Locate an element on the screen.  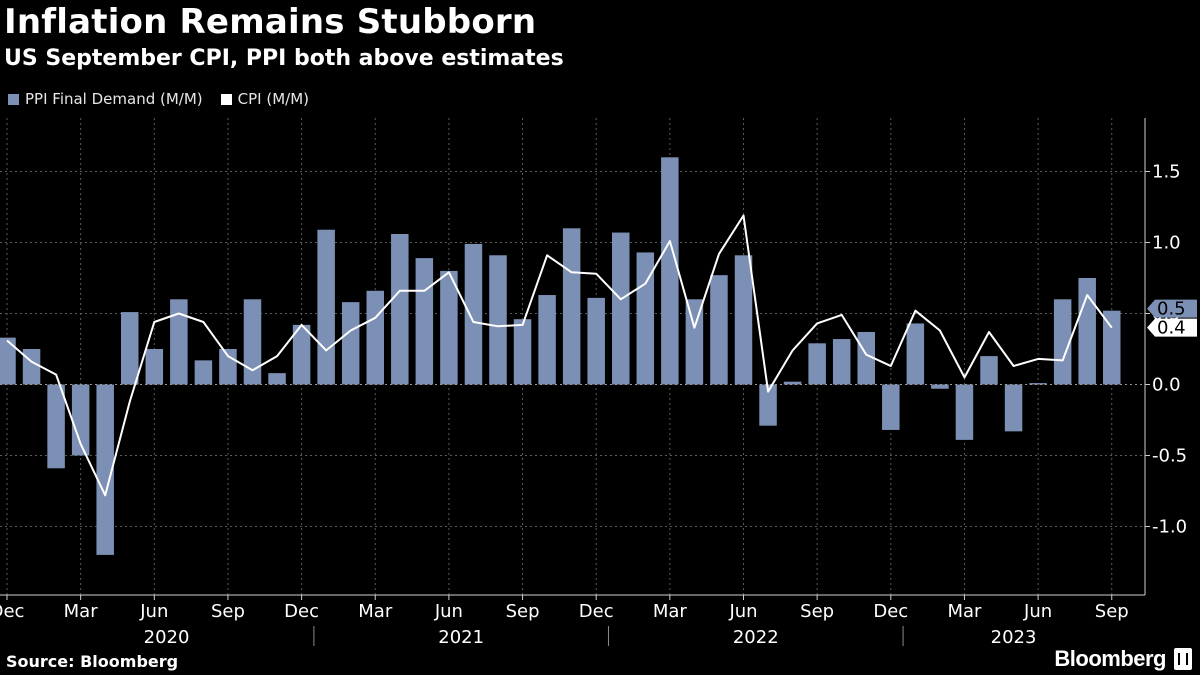
year-label: 2022 is located at coordinates (756, 637).